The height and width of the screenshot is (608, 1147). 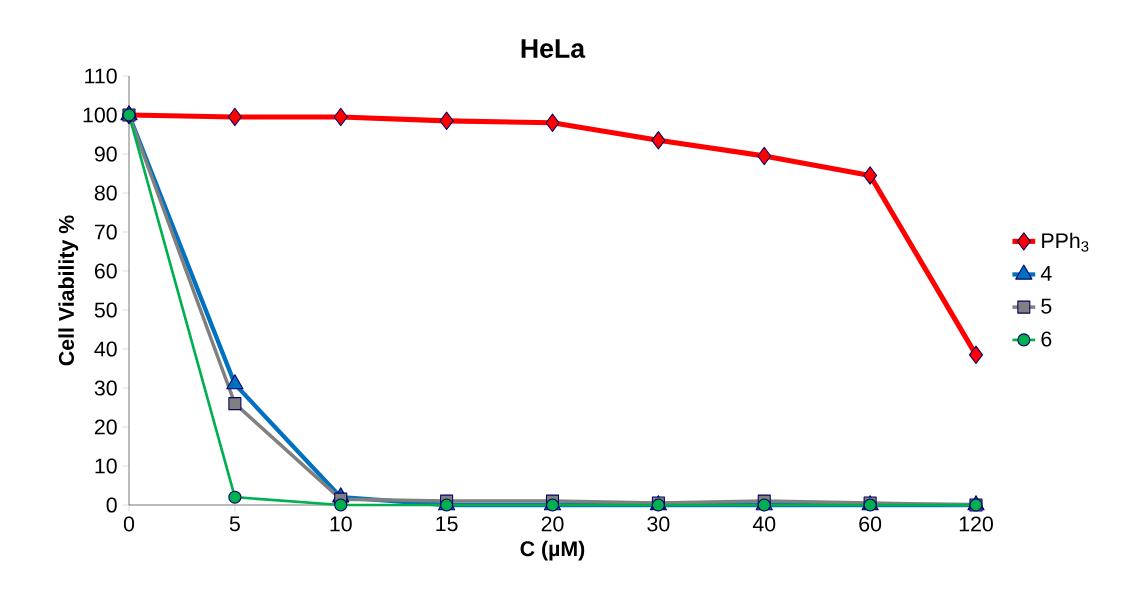 I want to click on legend-label: 5, so click(x=1046, y=306).